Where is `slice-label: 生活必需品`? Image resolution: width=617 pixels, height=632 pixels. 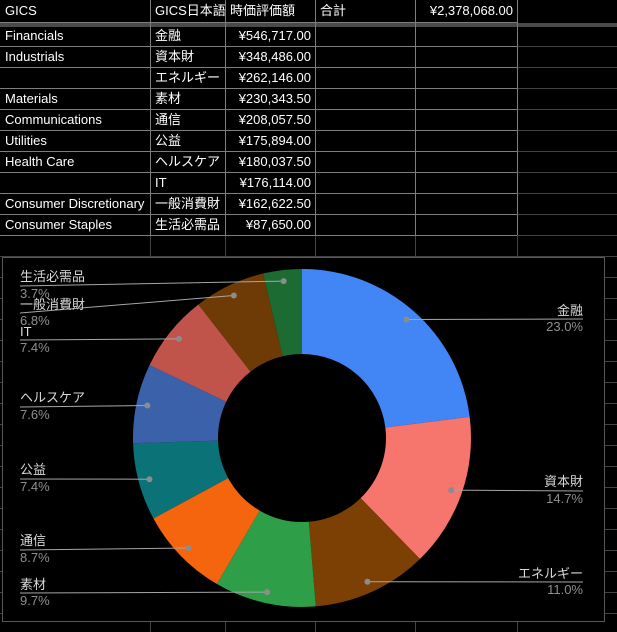 slice-label: 生活必需品 is located at coordinates (52, 276).